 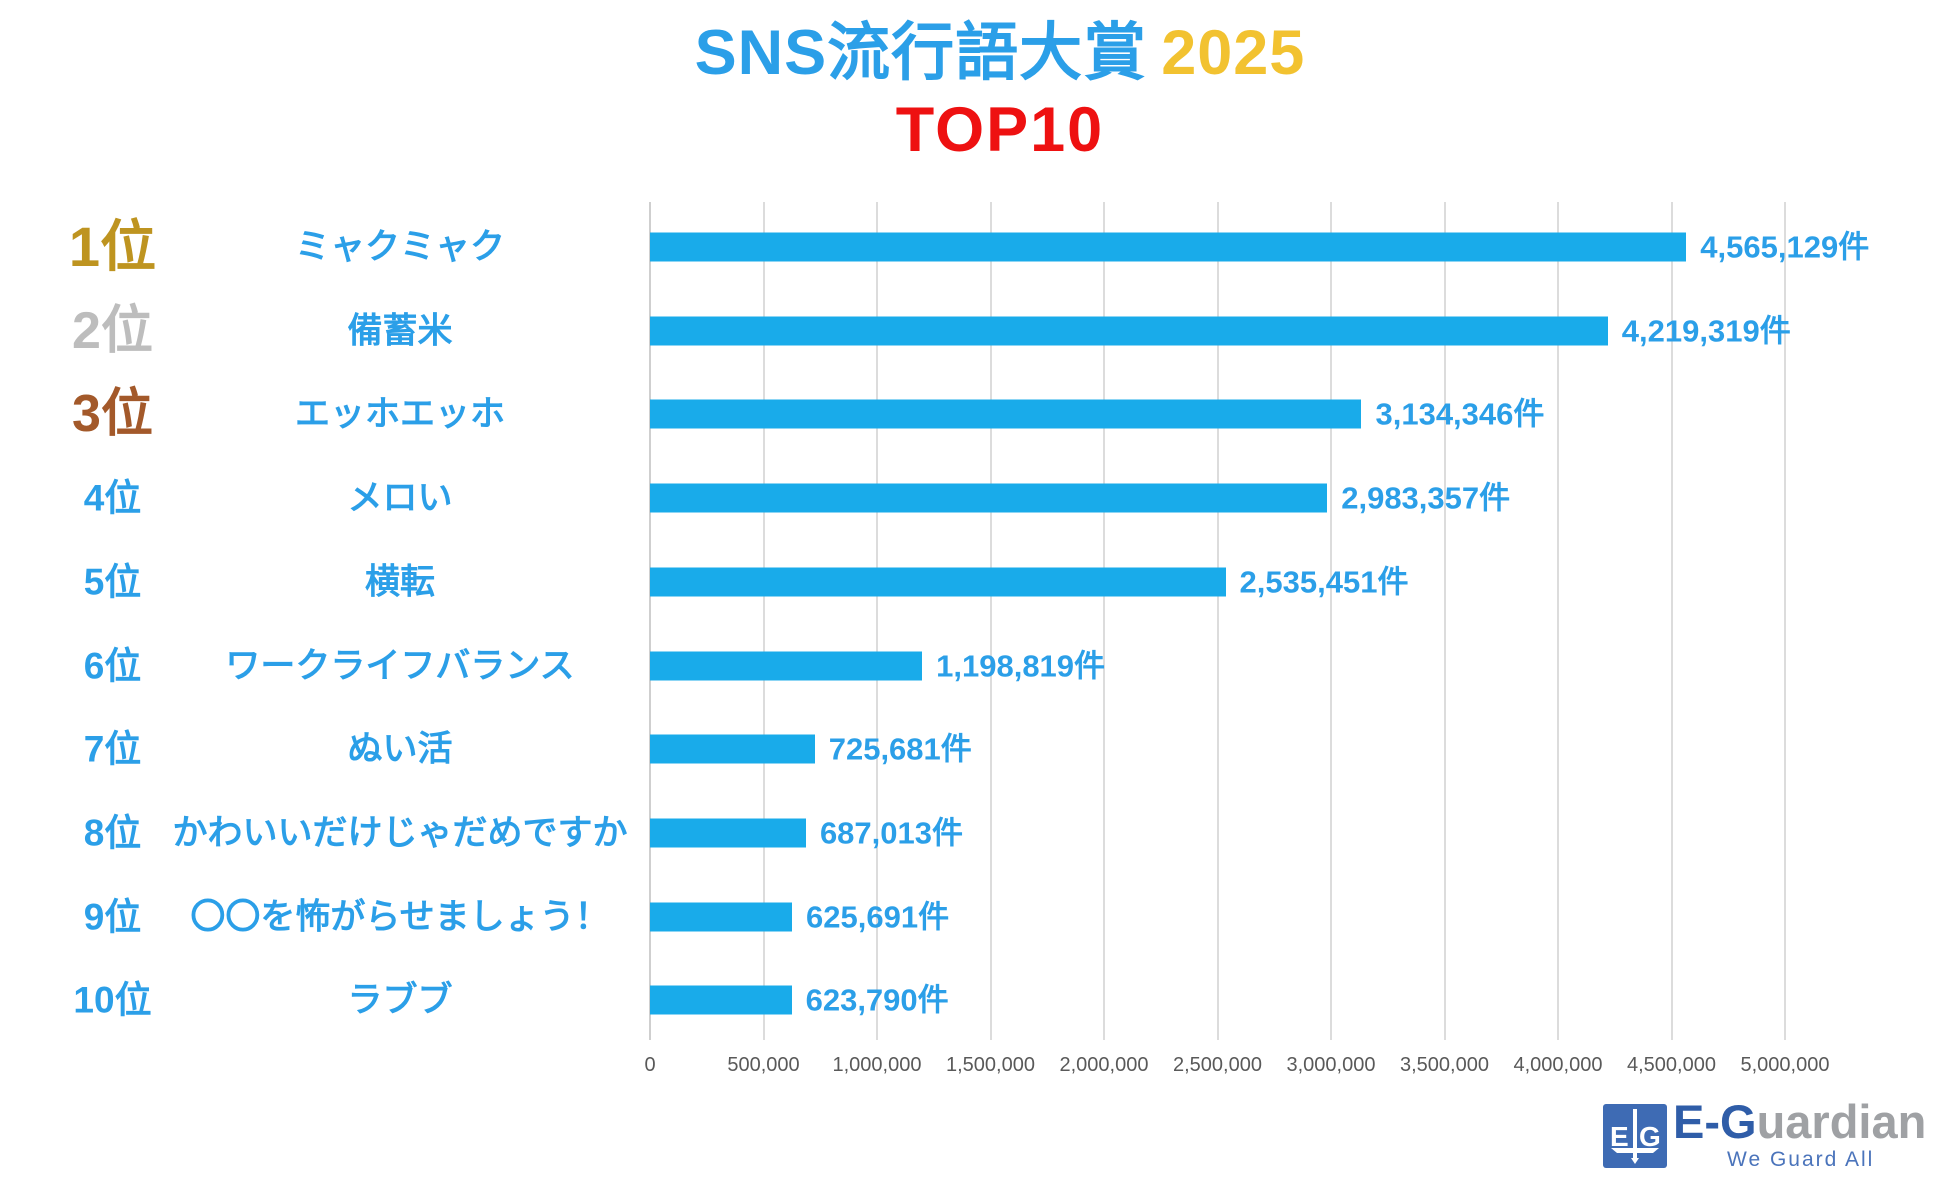 I want to click on rank-label: 6位, so click(x=112, y=665).